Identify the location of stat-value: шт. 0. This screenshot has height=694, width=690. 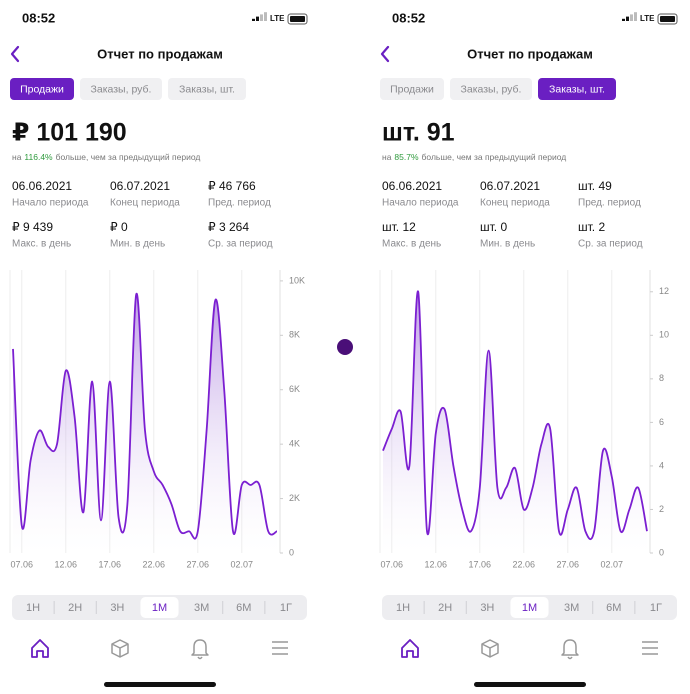
(493, 227).